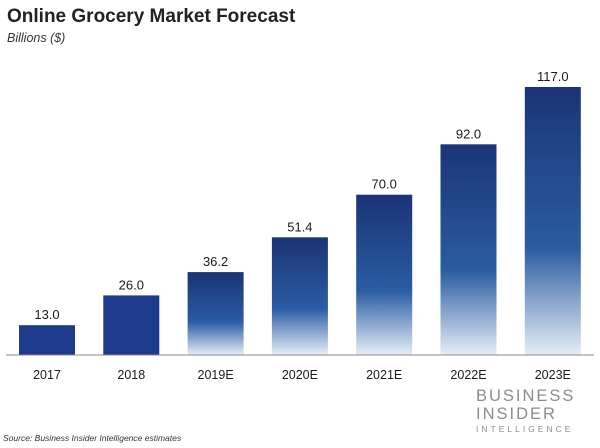  I want to click on x-tick-label-2018: 2018, so click(131, 375).